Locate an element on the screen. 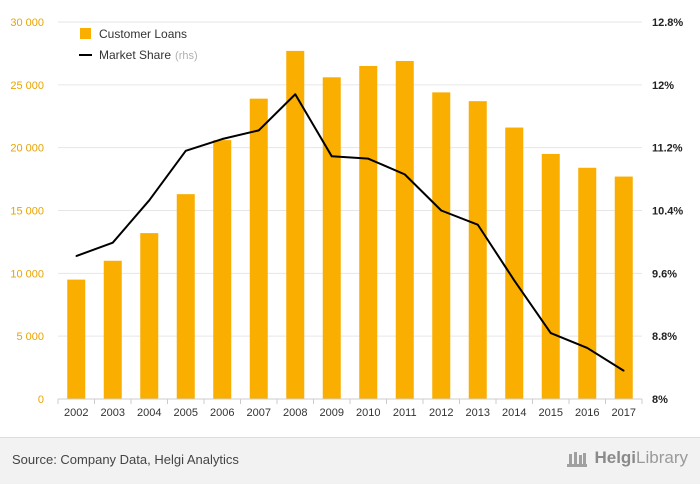 This screenshot has height=484, width=700. y-tick-label-left: 25 000 is located at coordinates (27, 86).